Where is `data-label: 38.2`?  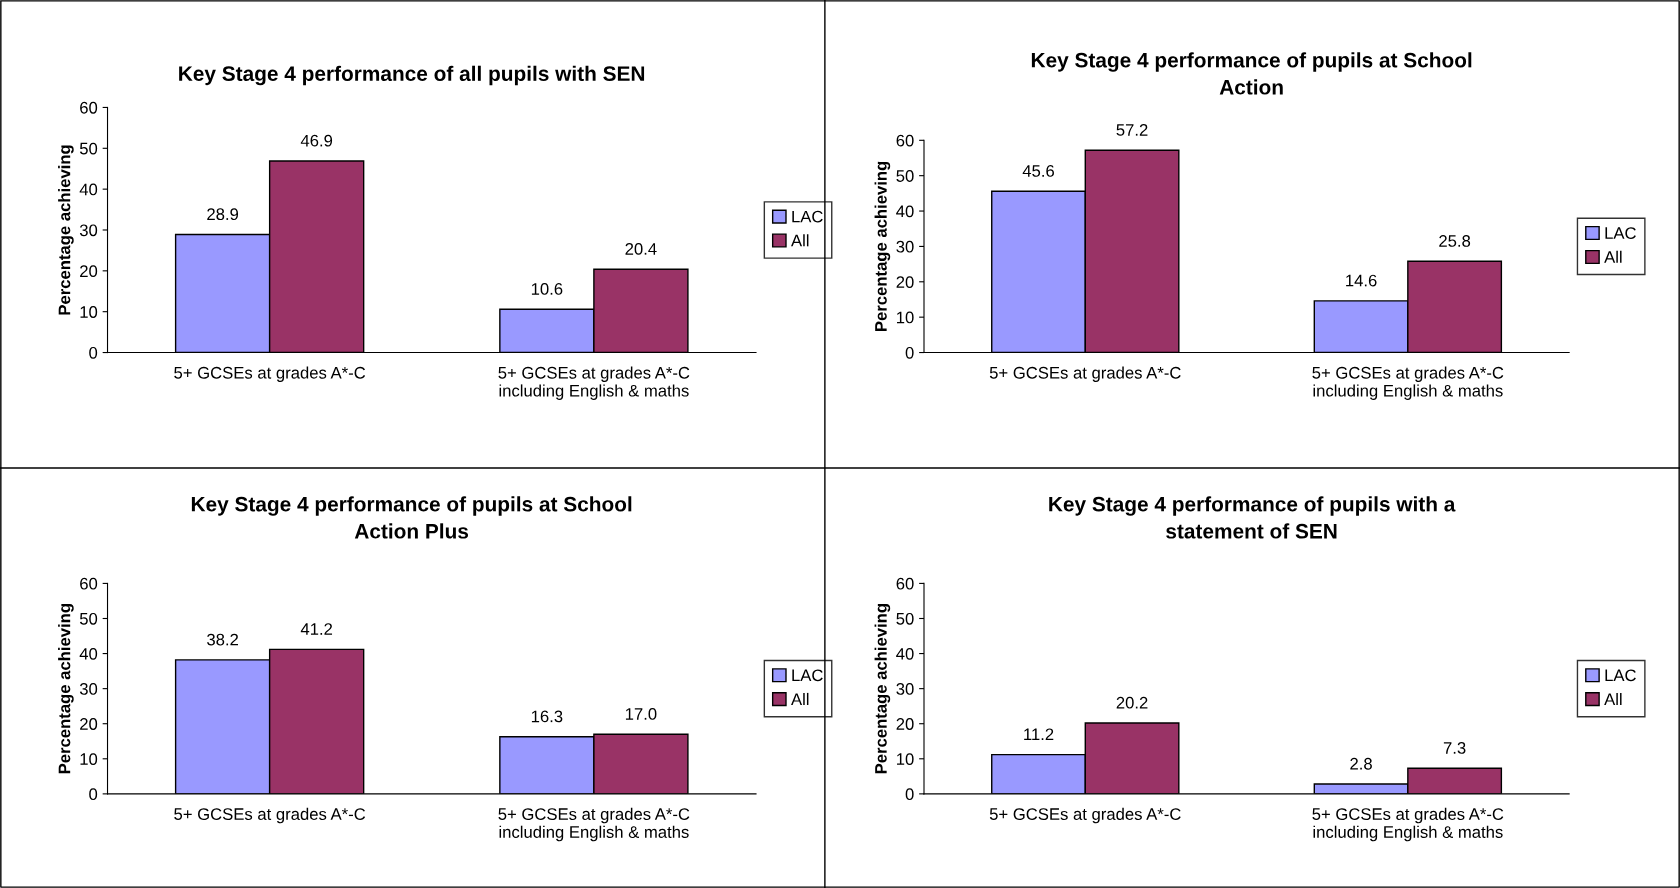 data-label: 38.2 is located at coordinates (223, 639).